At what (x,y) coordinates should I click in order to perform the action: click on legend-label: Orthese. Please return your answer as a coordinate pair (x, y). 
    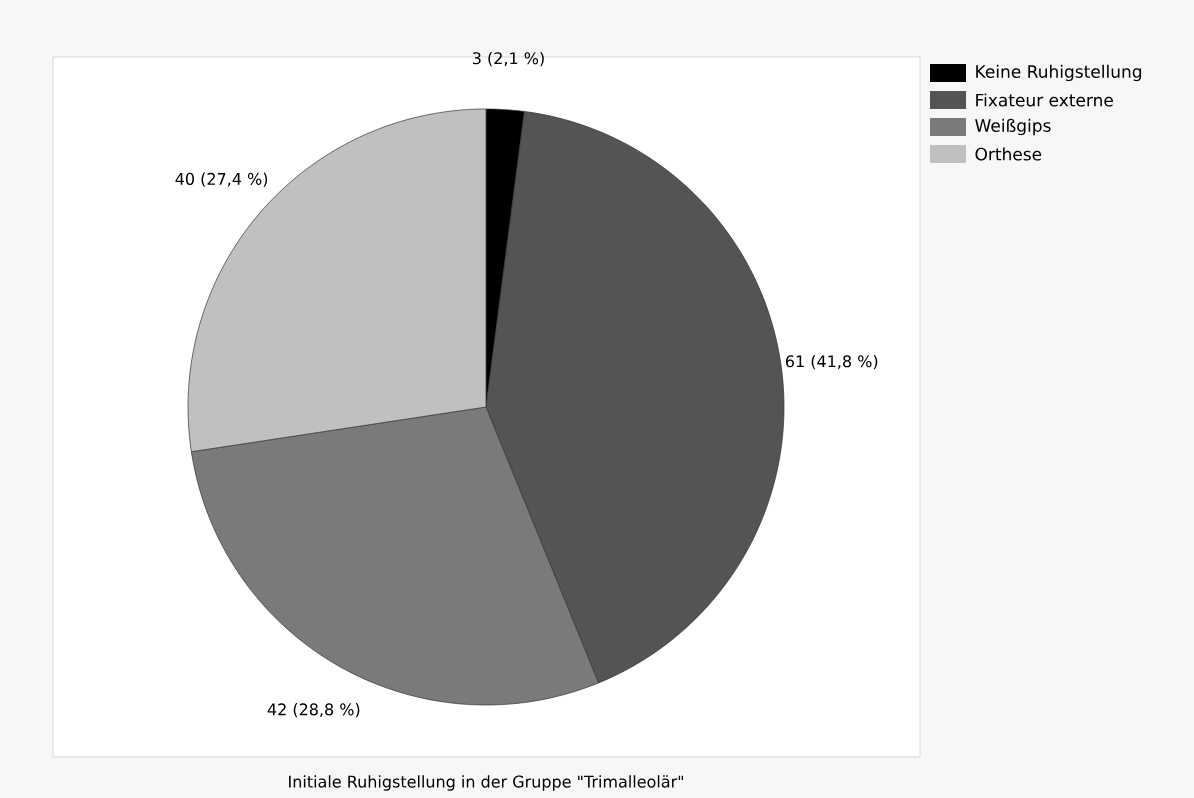
    Looking at the image, I should click on (1008, 154).